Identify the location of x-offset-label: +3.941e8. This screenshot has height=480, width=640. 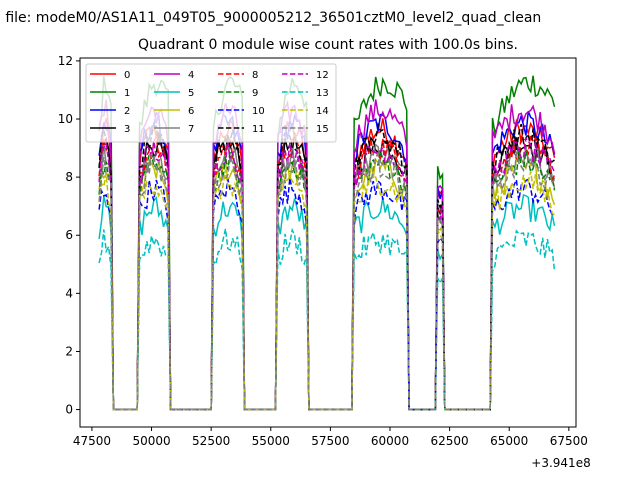
(560, 463).